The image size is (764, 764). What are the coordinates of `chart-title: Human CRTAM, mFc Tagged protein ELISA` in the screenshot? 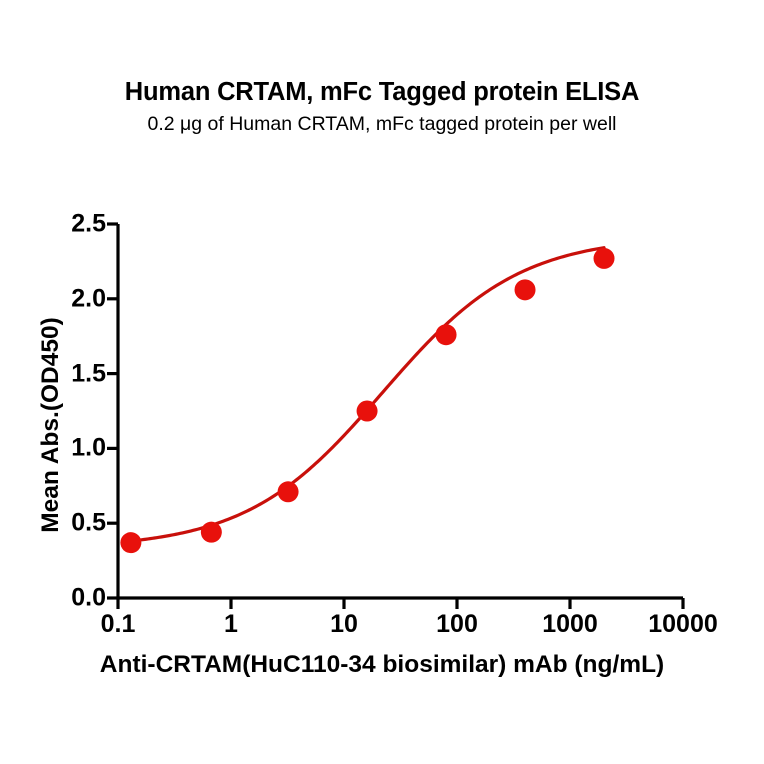 It's located at (382, 92).